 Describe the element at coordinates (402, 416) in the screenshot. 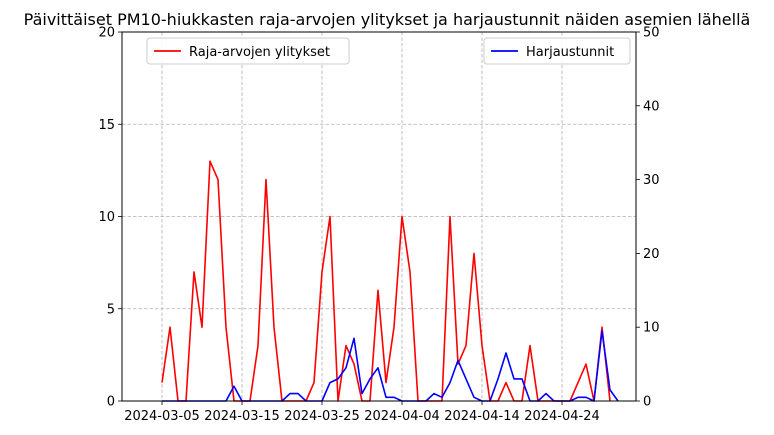

I see `x-tick-label: 2024-04-04` at that location.